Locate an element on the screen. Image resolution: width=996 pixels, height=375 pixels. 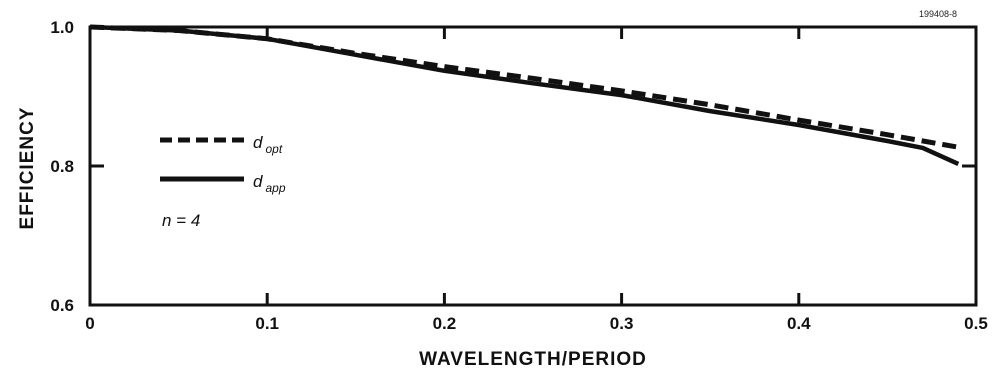
legend: d opt d app n = 4 is located at coordinates (223, 181).